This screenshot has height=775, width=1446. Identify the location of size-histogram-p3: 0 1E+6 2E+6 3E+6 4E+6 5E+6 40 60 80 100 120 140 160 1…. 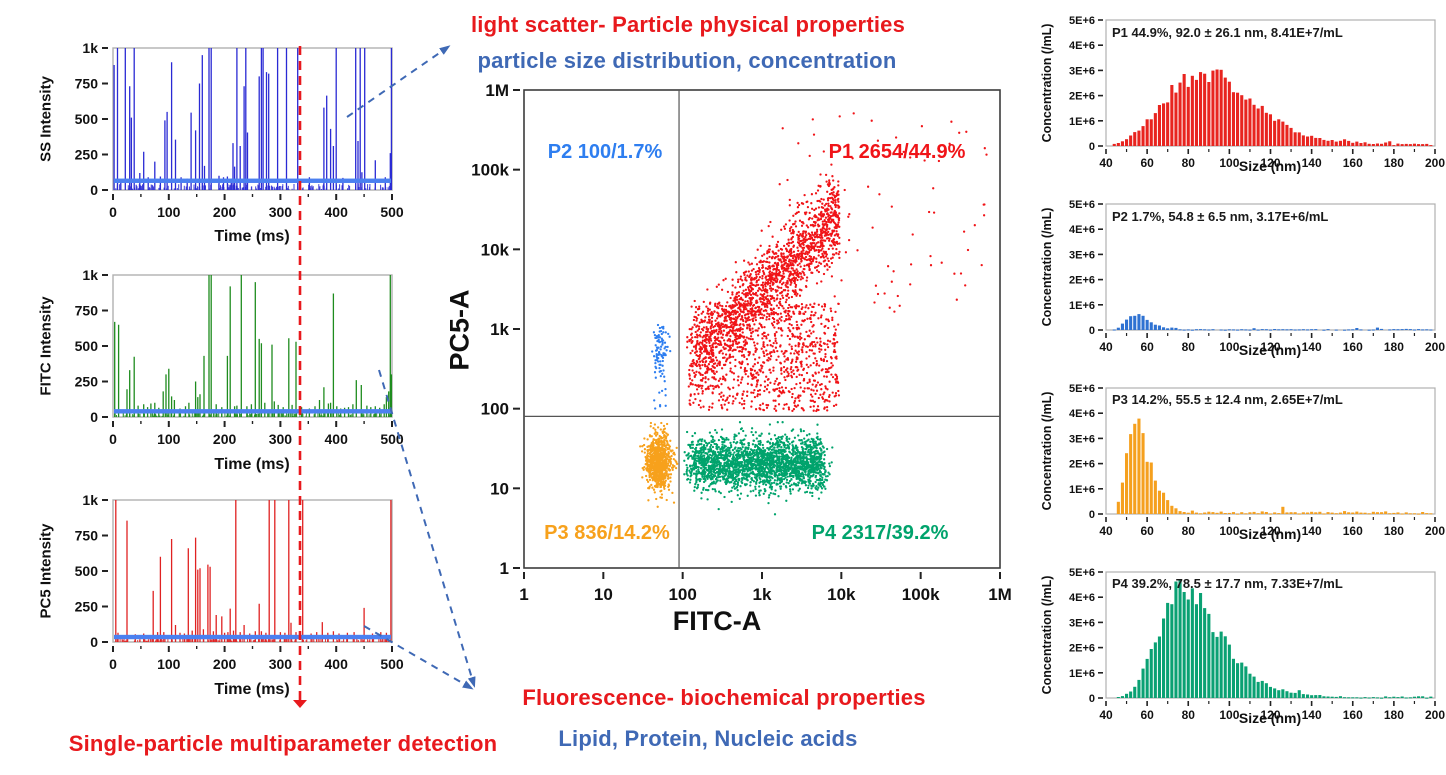
(1240, 455).